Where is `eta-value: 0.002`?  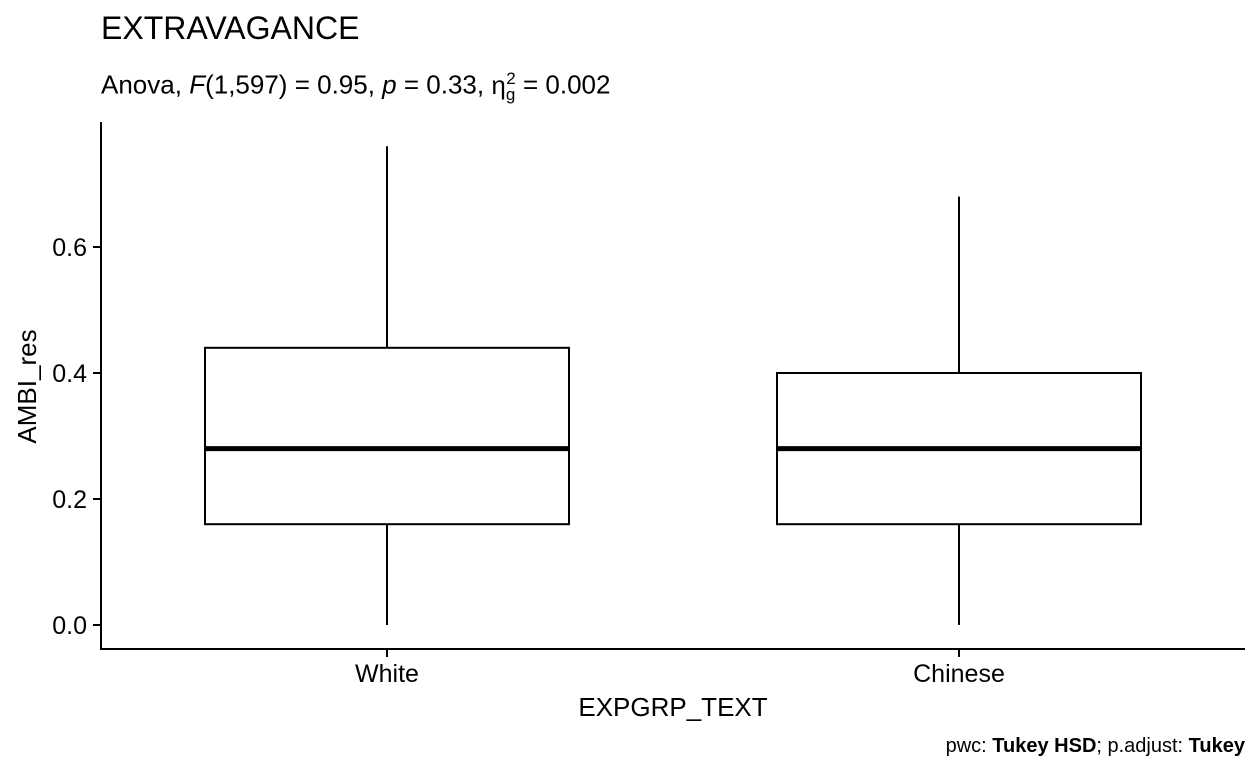
eta-value: 0.002 is located at coordinates (578, 84).